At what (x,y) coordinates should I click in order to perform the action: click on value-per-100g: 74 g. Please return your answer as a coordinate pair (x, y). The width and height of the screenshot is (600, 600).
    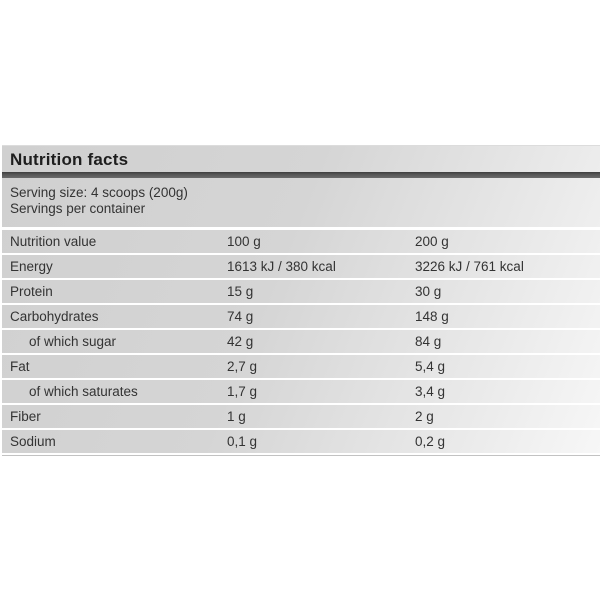
    Looking at the image, I should click on (240, 316).